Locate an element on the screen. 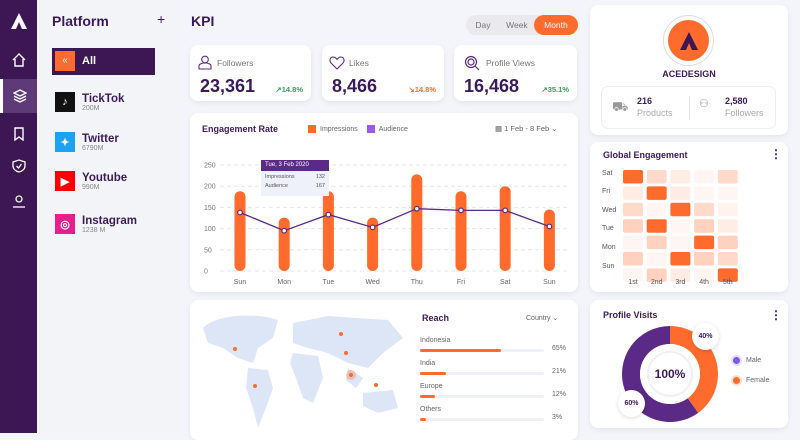  audience-line is located at coordinates (394, 220).